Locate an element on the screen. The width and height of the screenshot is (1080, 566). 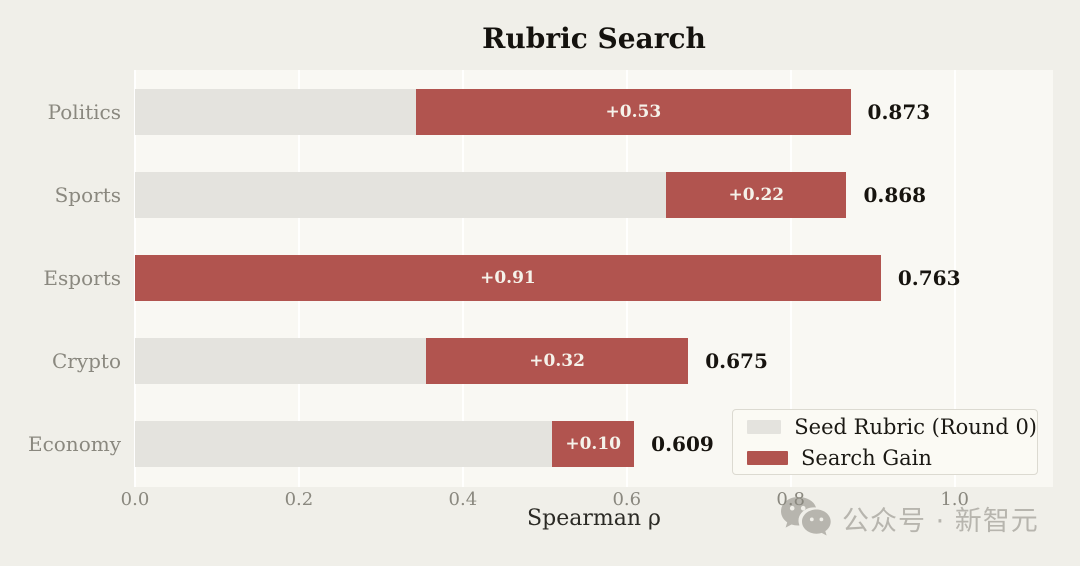
gain-label: +0.91 is located at coordinates (508, 278).